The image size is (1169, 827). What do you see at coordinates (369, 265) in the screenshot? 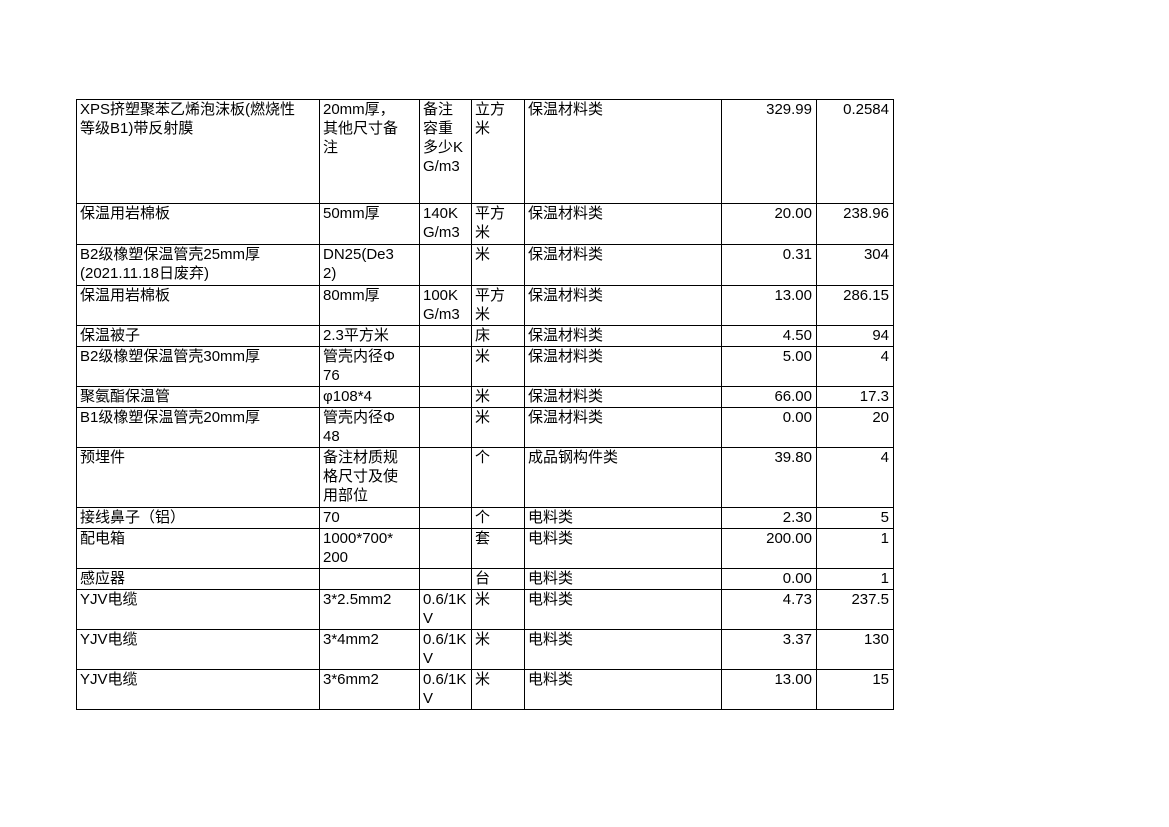
I see `cell-specification: DN25(De32)` at bounding box center [369, 265].